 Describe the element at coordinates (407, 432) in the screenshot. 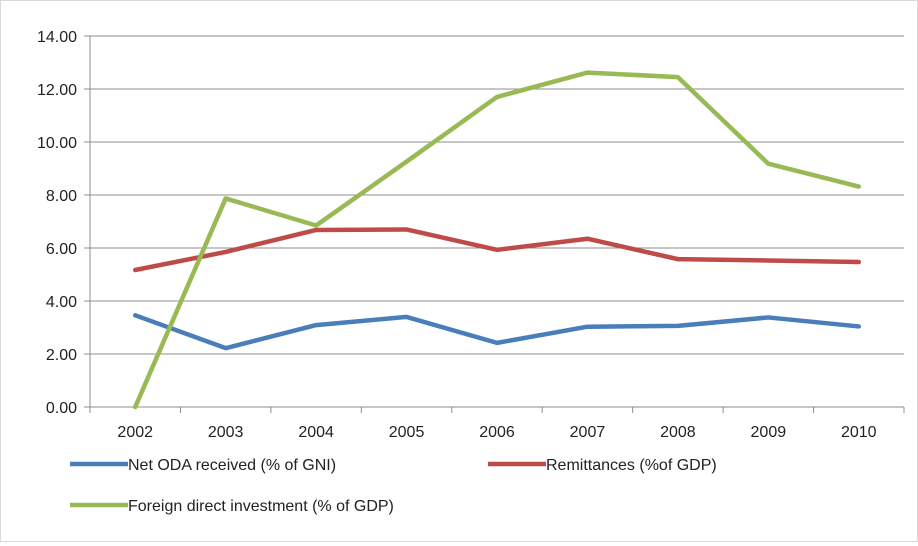

I see `x-tick-label: 2005` at that location.